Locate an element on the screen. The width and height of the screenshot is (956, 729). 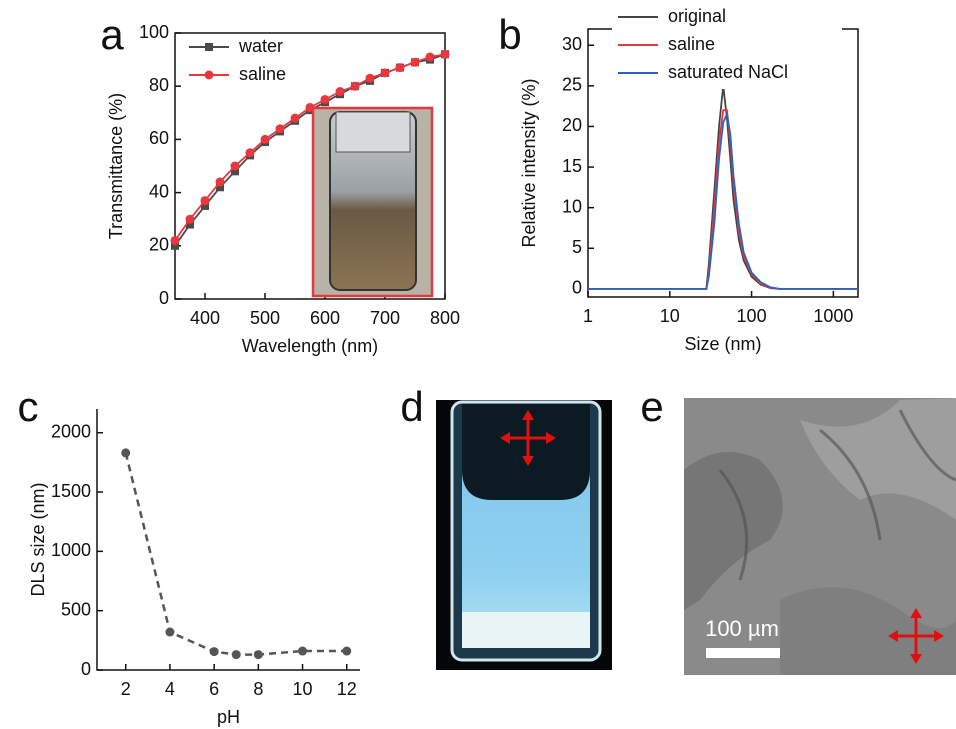
y-tick-label: 80 is located at coordinates (159, 85).